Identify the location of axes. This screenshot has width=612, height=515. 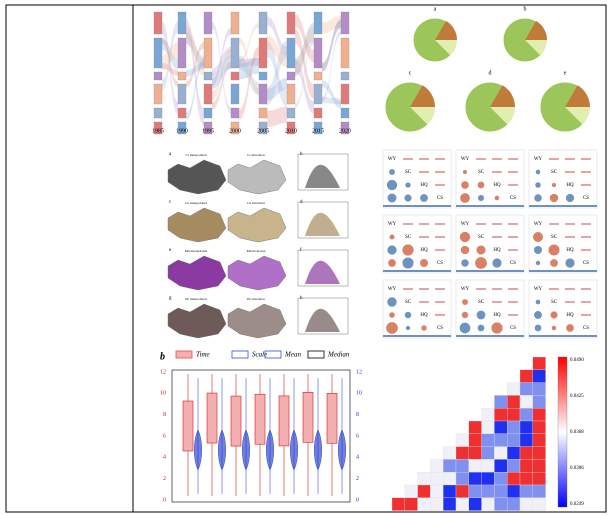
(323, 172).